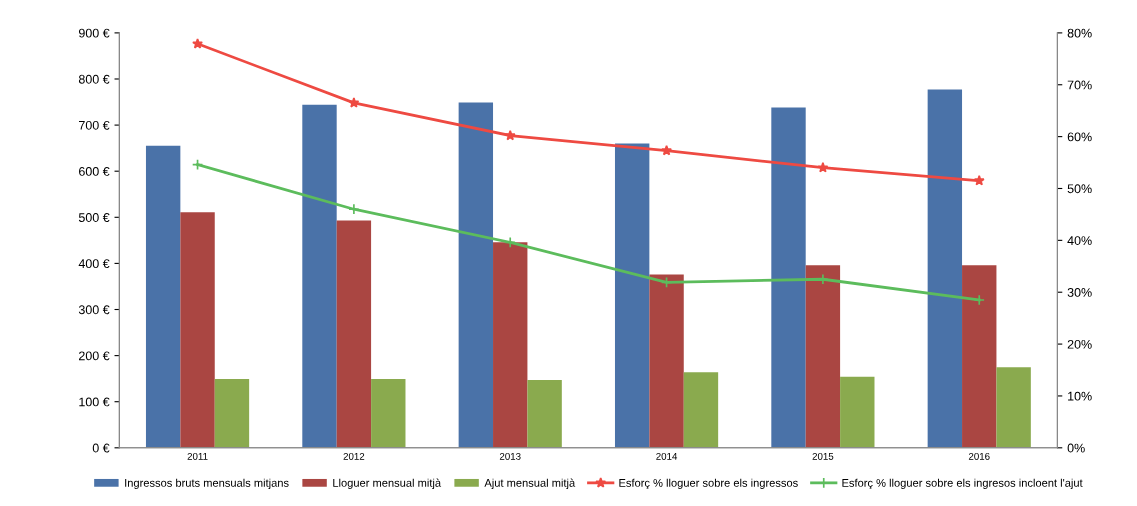 The image size is (1137, 506). Describe the element at coordinates (197, 456) in the screenshot. I see `x-tick-label: 2011` at that location.